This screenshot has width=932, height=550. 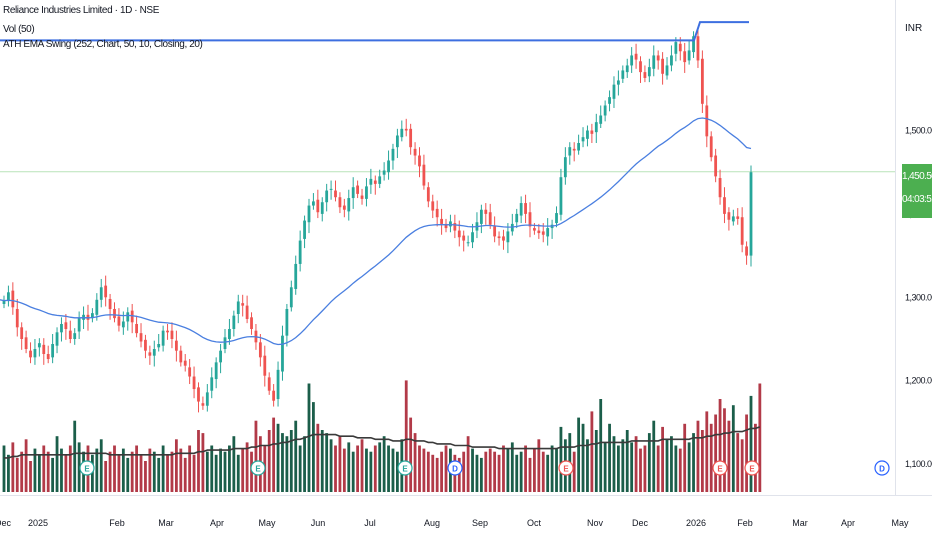 What do you see at coordinates (696, 523) in the screenshot?
I see `time-tick-label: 2026` at bounding box center [696, 523].